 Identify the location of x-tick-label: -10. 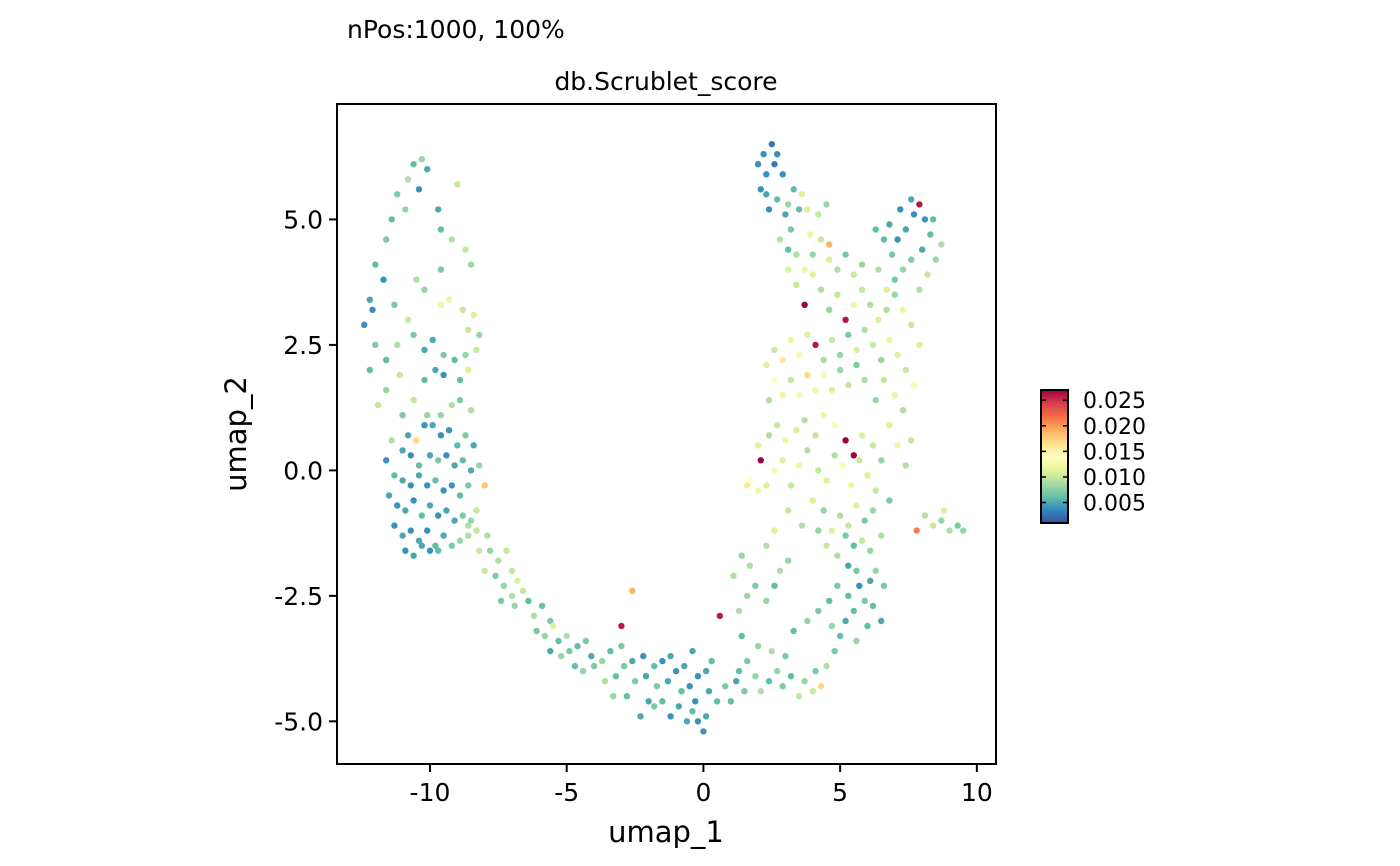
(430, 792).